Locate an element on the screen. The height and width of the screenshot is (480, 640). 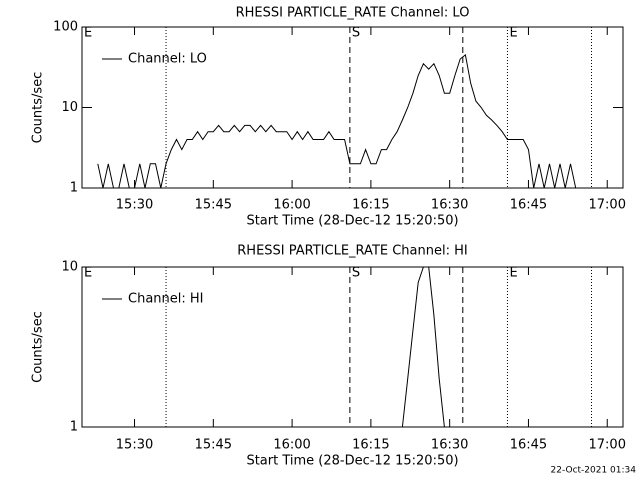
chart-title: RHESSI PARTICLE_RATE Channel: LO is located at coordinates (353, 13).